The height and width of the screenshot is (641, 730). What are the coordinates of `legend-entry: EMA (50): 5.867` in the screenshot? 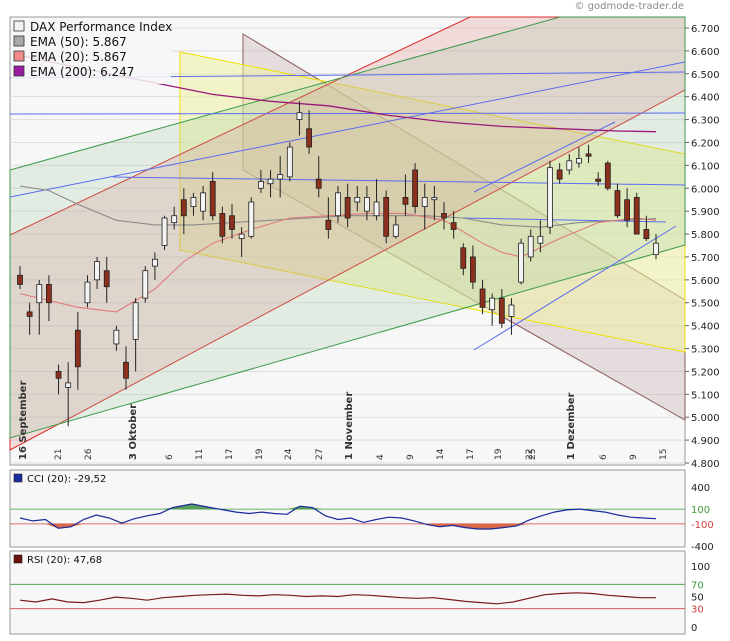 It's located at (78, 42).